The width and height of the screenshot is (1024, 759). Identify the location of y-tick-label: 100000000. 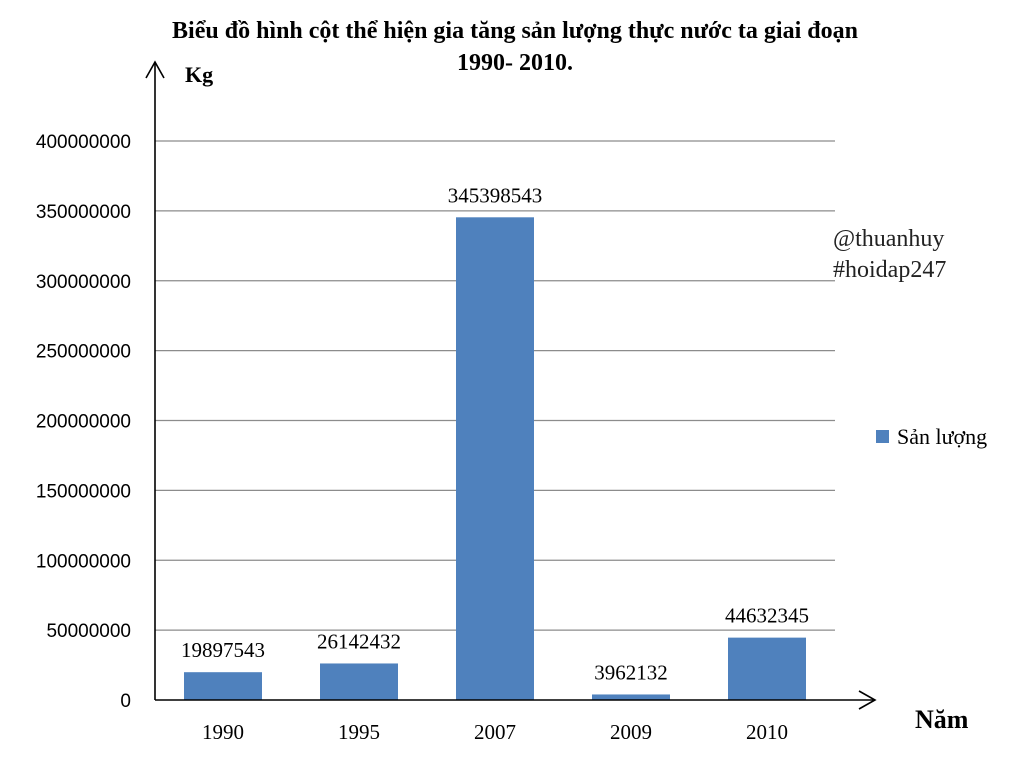
(83, 561).